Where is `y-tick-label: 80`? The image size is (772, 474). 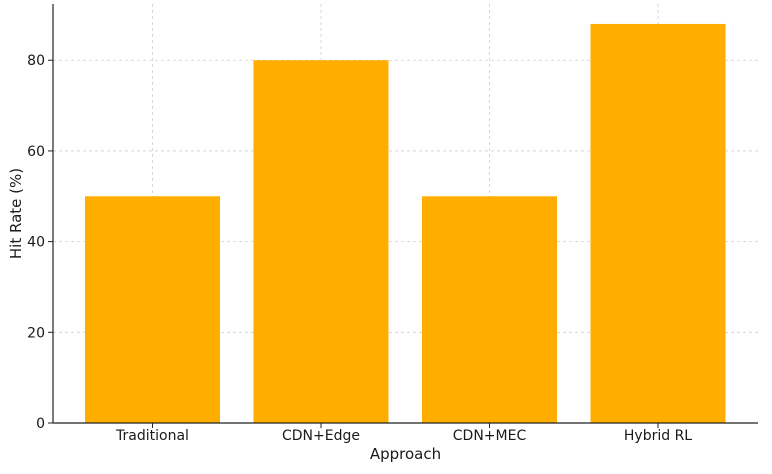
y-tick-label: 80 is located at coordinates (36, 61).